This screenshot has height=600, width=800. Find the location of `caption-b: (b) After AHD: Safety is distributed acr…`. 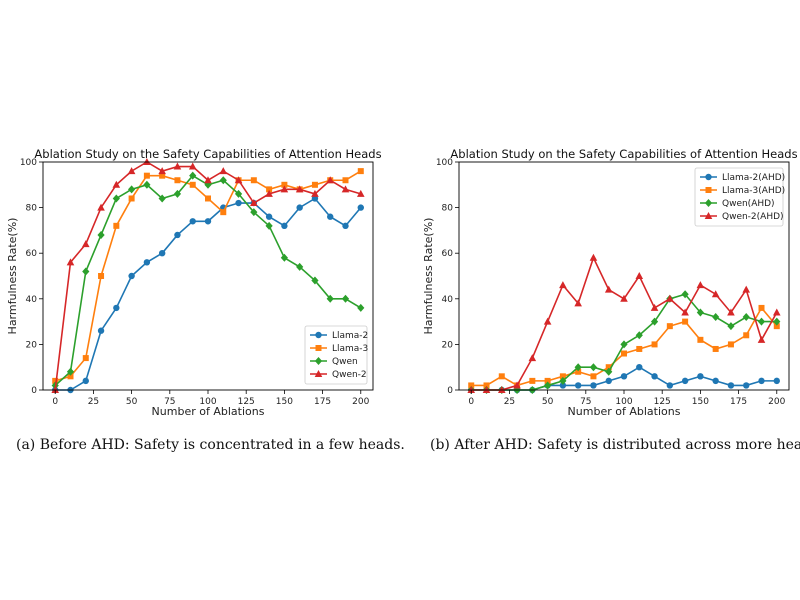

caption-b: (b) After AHD: Safety is distributed acr… is located at coordinates (615, 445).